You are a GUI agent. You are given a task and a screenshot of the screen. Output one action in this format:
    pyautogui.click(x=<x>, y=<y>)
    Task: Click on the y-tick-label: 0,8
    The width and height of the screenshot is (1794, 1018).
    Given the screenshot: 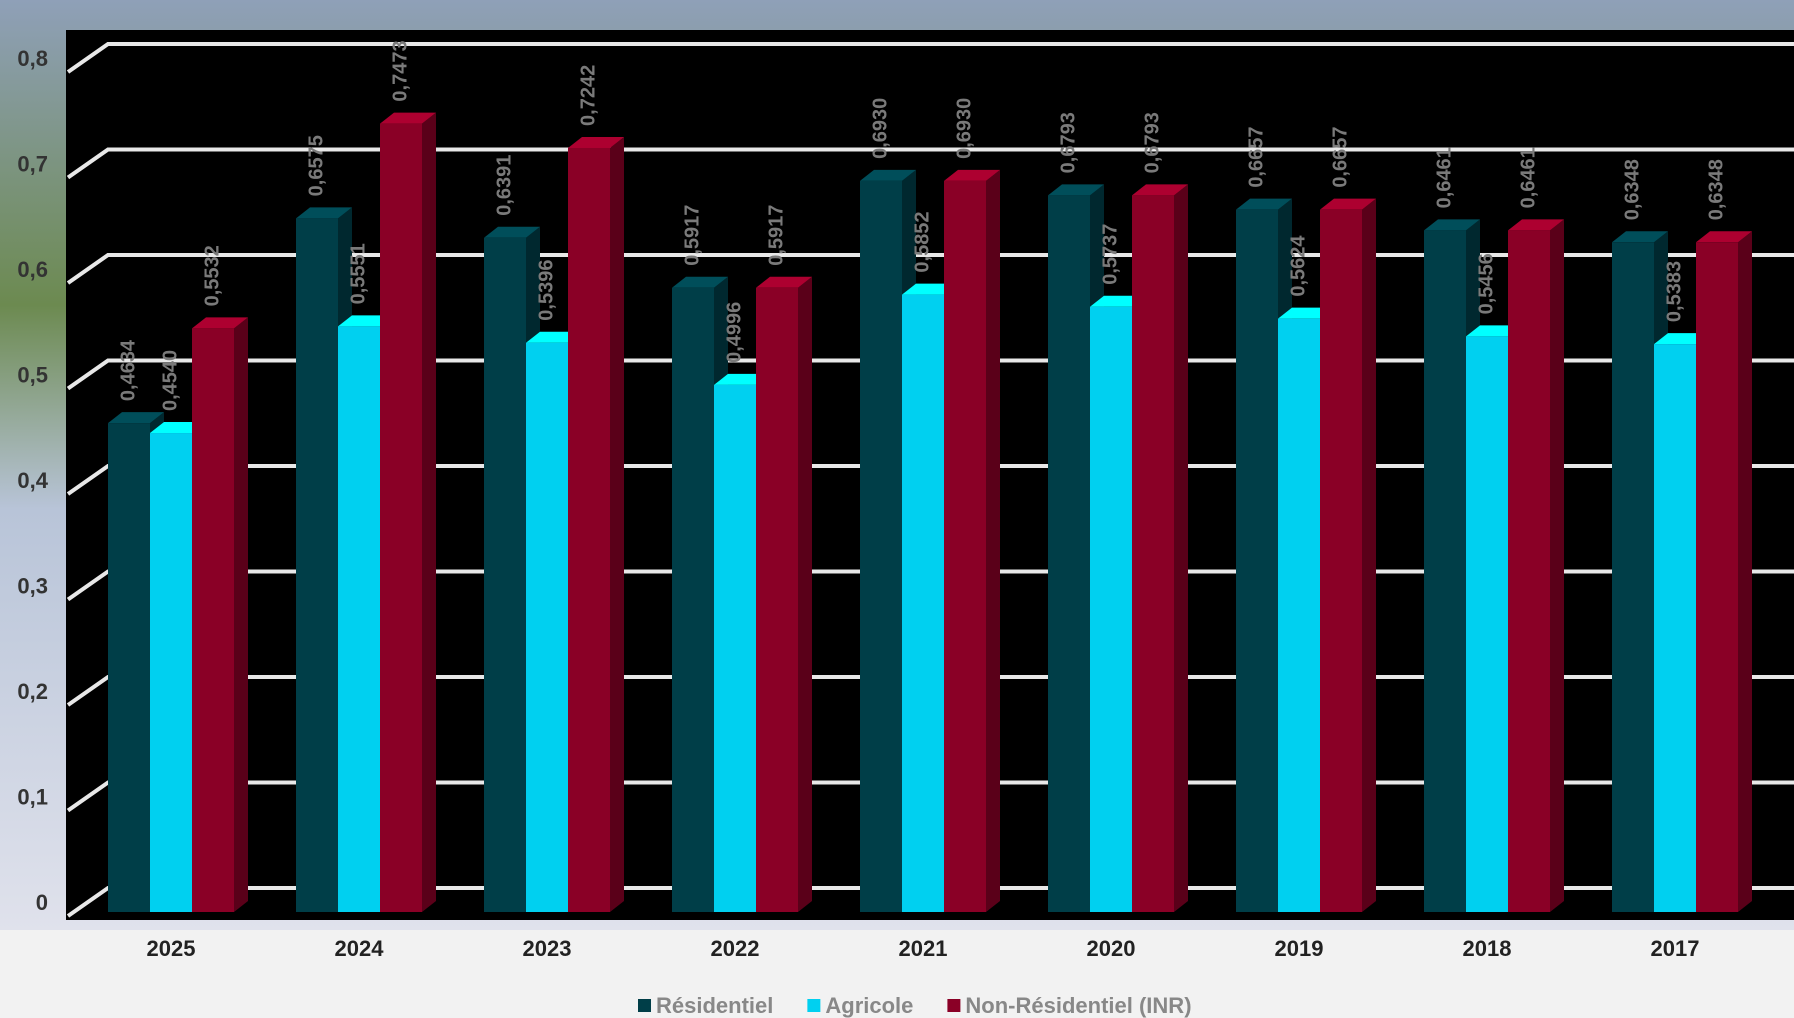 What is the action you would take?
    pyautogui.click(x=32, y=58)
    